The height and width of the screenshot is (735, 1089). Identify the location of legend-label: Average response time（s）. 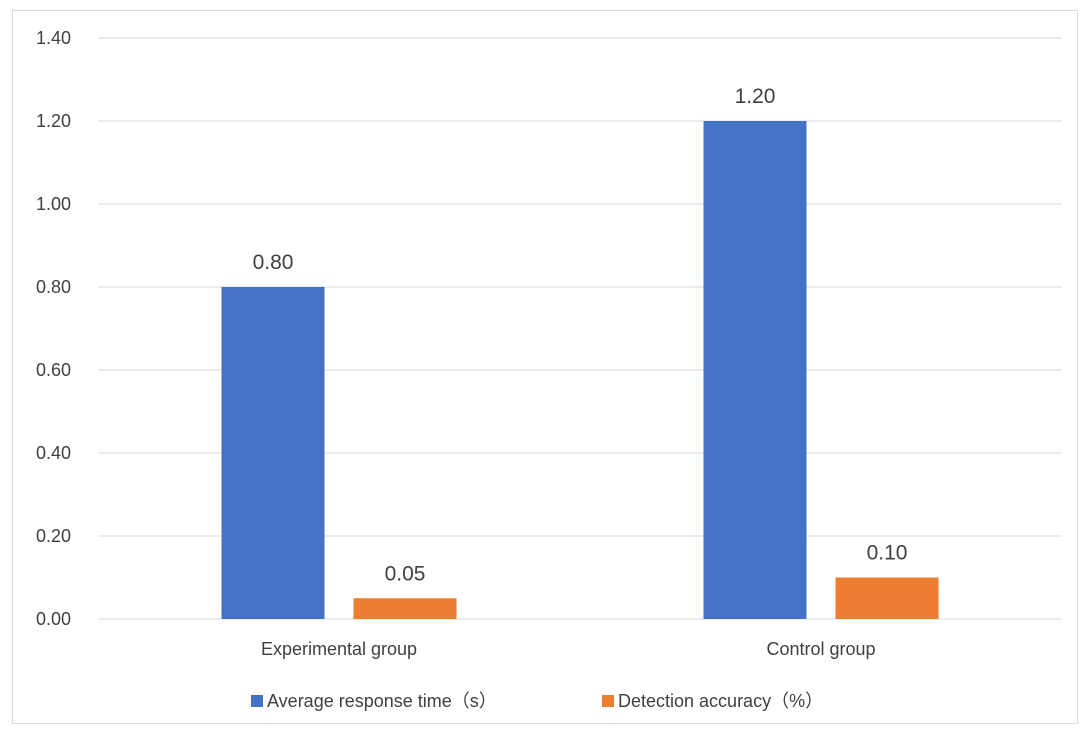
(382, 701).